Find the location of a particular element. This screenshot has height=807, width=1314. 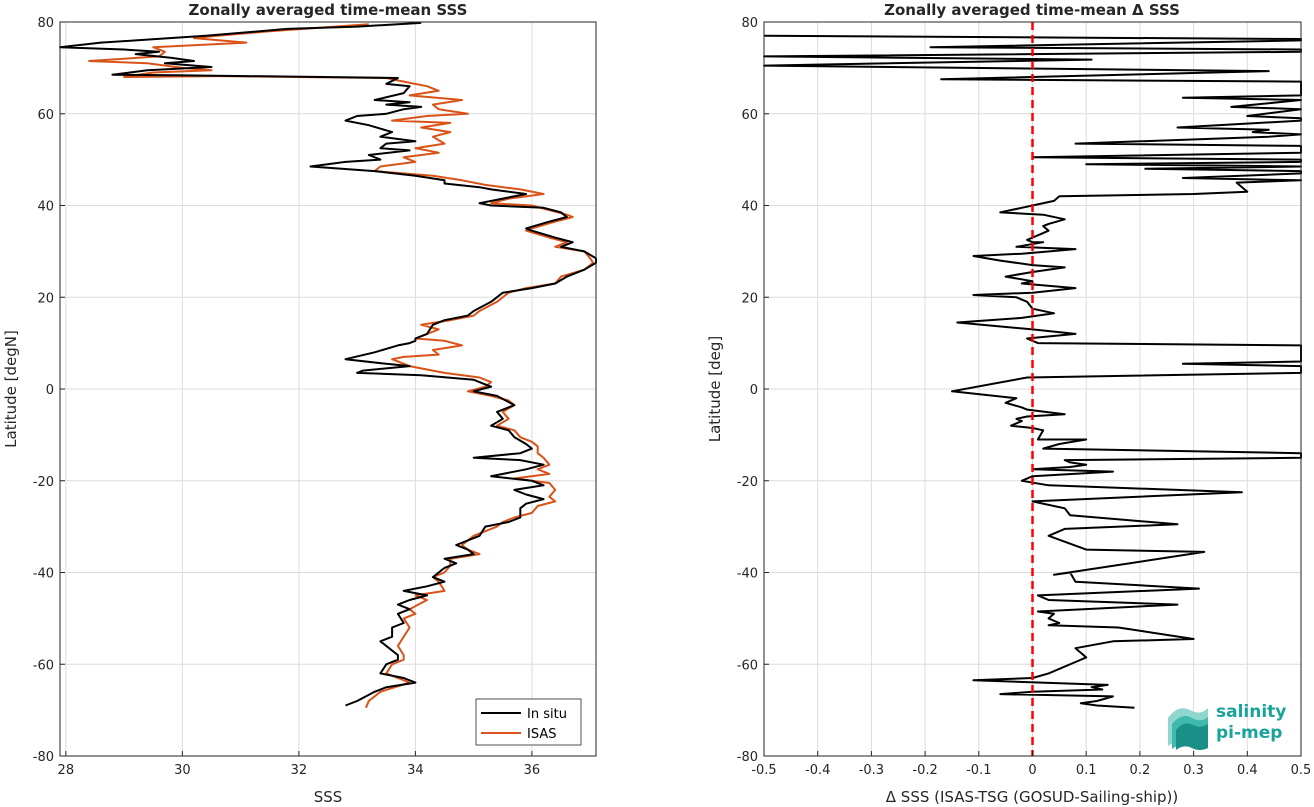

right-y-tick-label: -40 is located at coordinates (747, 574).